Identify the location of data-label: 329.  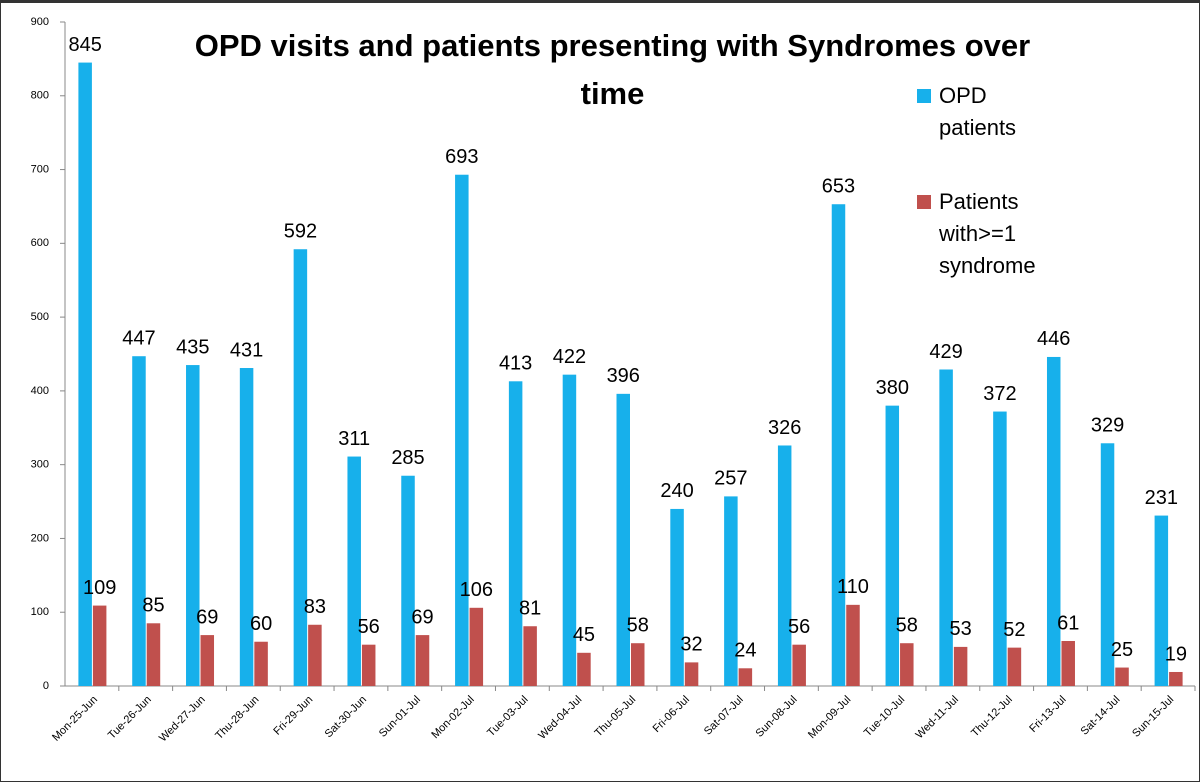
(1107, 426).